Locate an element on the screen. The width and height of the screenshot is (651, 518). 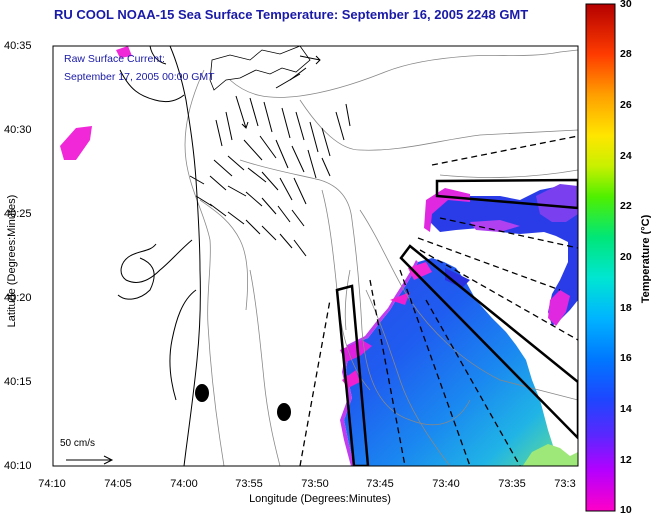
y-tick-label: 40:35 is located at coordinates (18, 46).